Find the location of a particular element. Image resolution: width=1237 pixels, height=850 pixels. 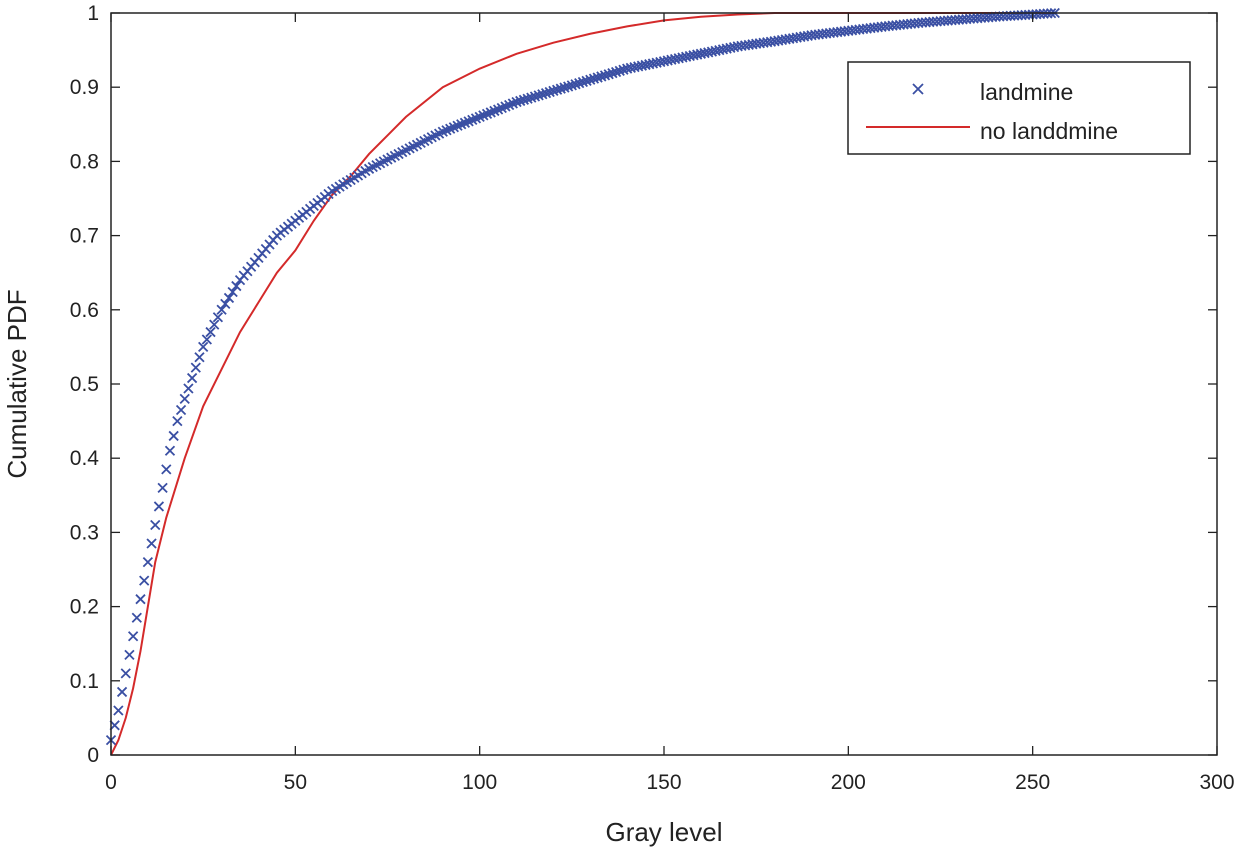

legend-marker-x is located at coordinates (918, 89).